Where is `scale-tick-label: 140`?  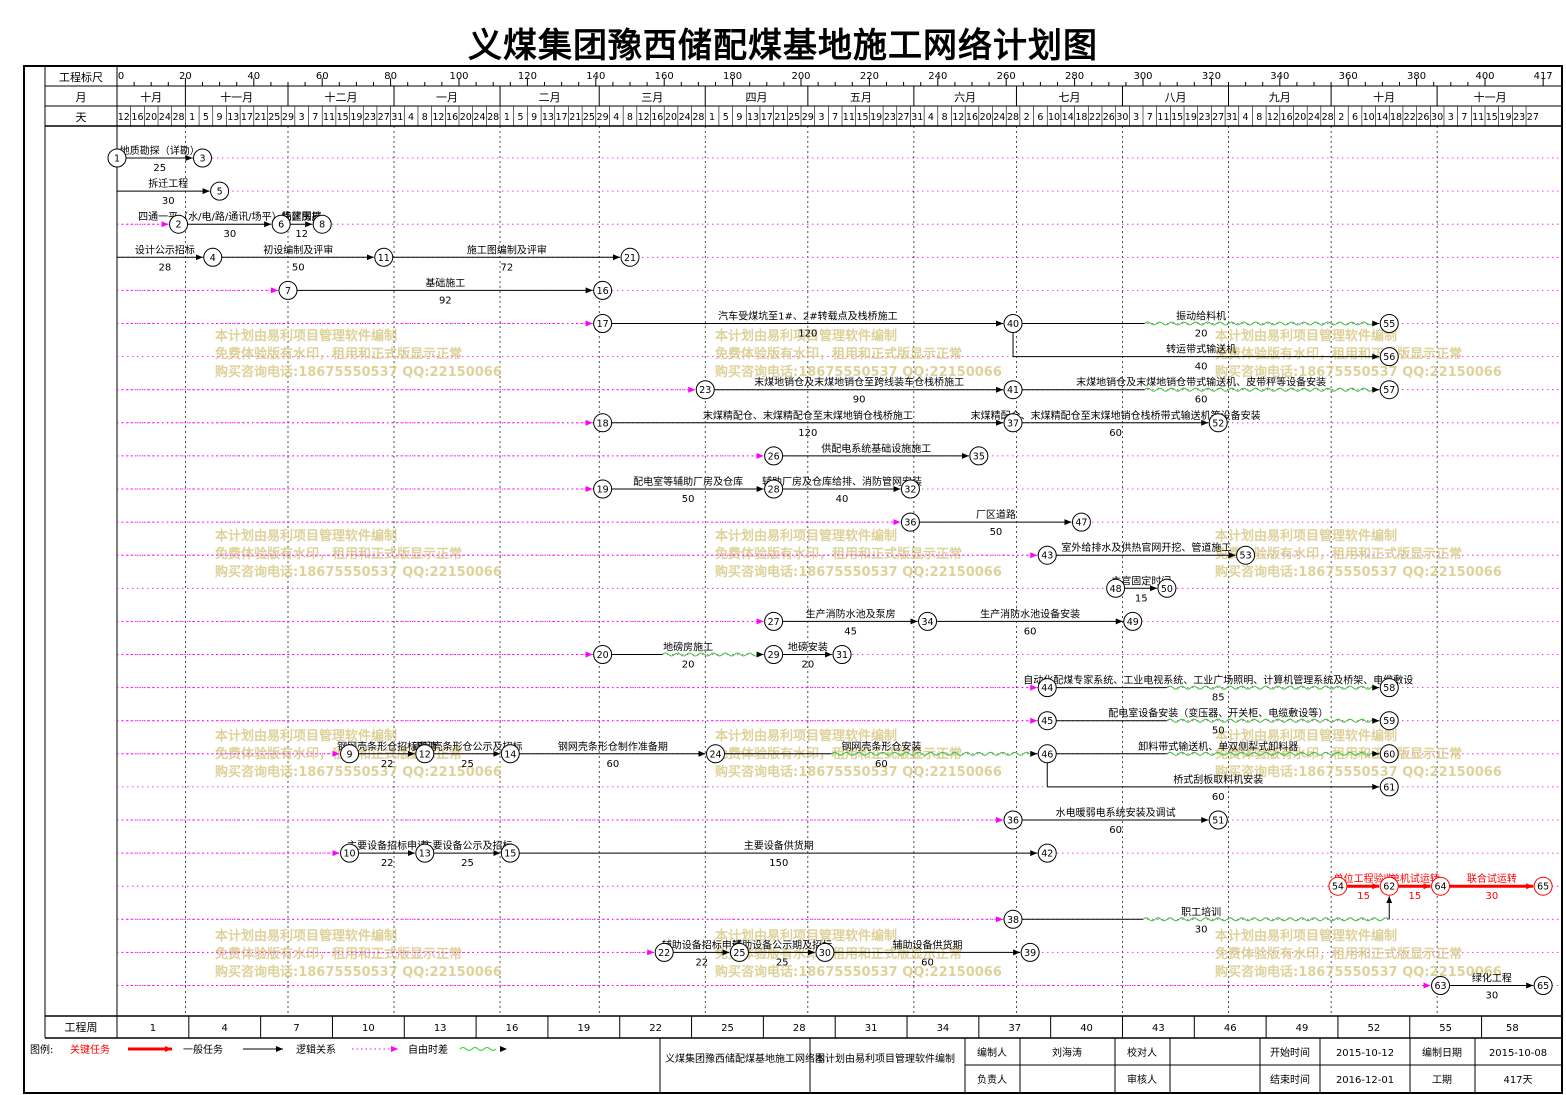
scale-tick-label: 140 is located at coordinates (595, 76).